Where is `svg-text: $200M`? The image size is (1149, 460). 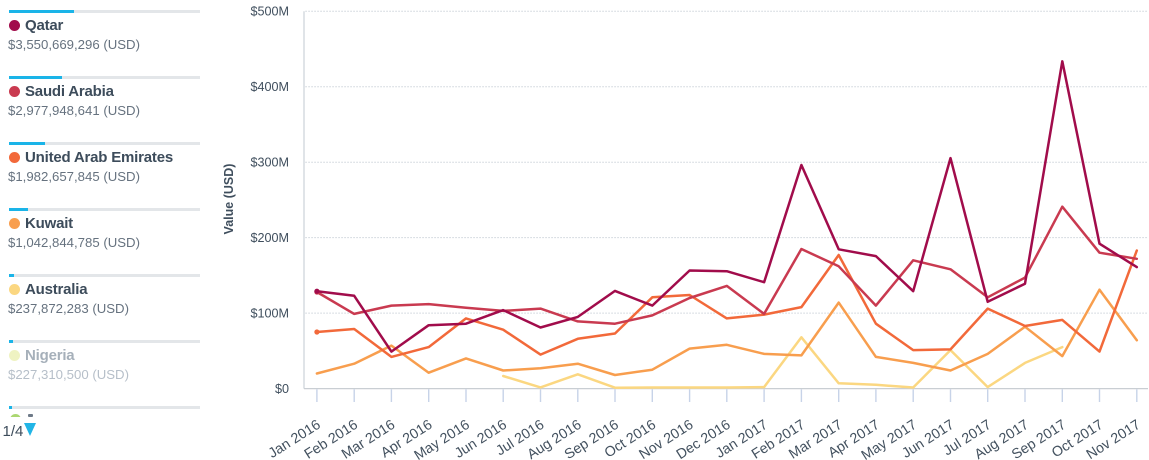
svg-text: $200M is located at coordinates (269, 238).